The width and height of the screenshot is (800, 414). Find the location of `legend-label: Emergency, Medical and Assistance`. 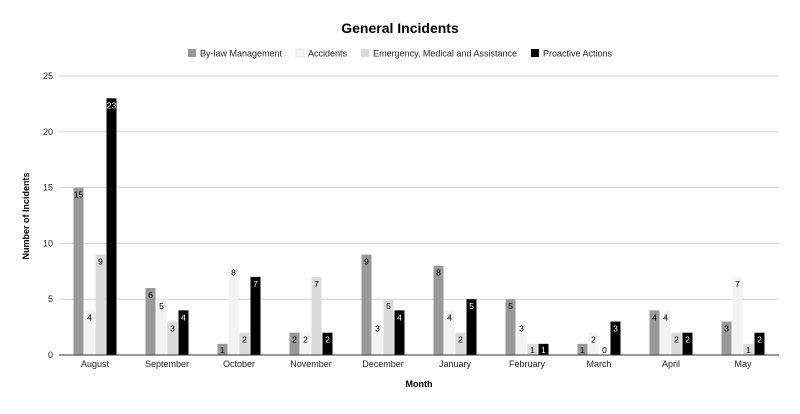

legend-label: Emergency, Medical and Assistance is located at coordinates (445, 54).